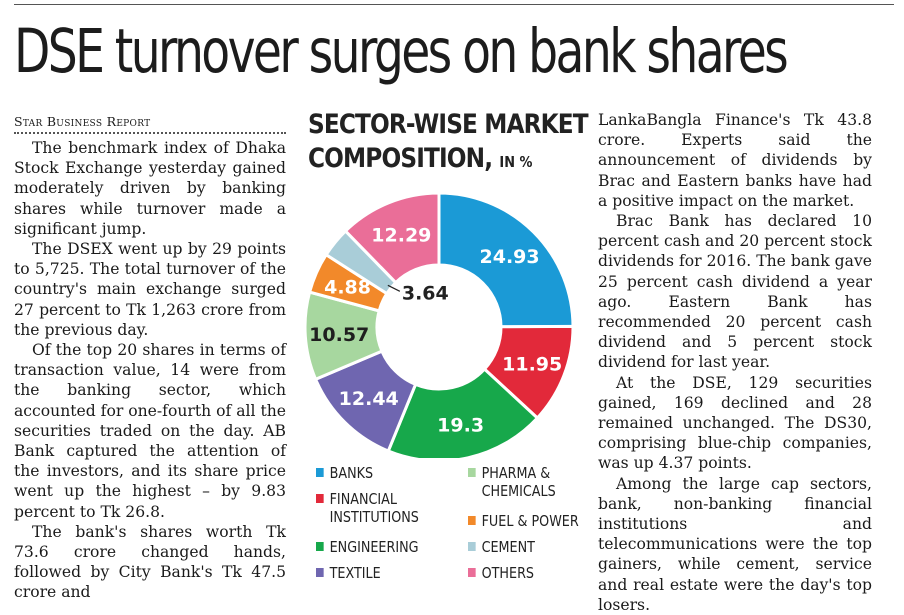 The width and height of the screenshot is (904, 615). I want to click on slice-label-banks: 24.93, so click(510, 257).